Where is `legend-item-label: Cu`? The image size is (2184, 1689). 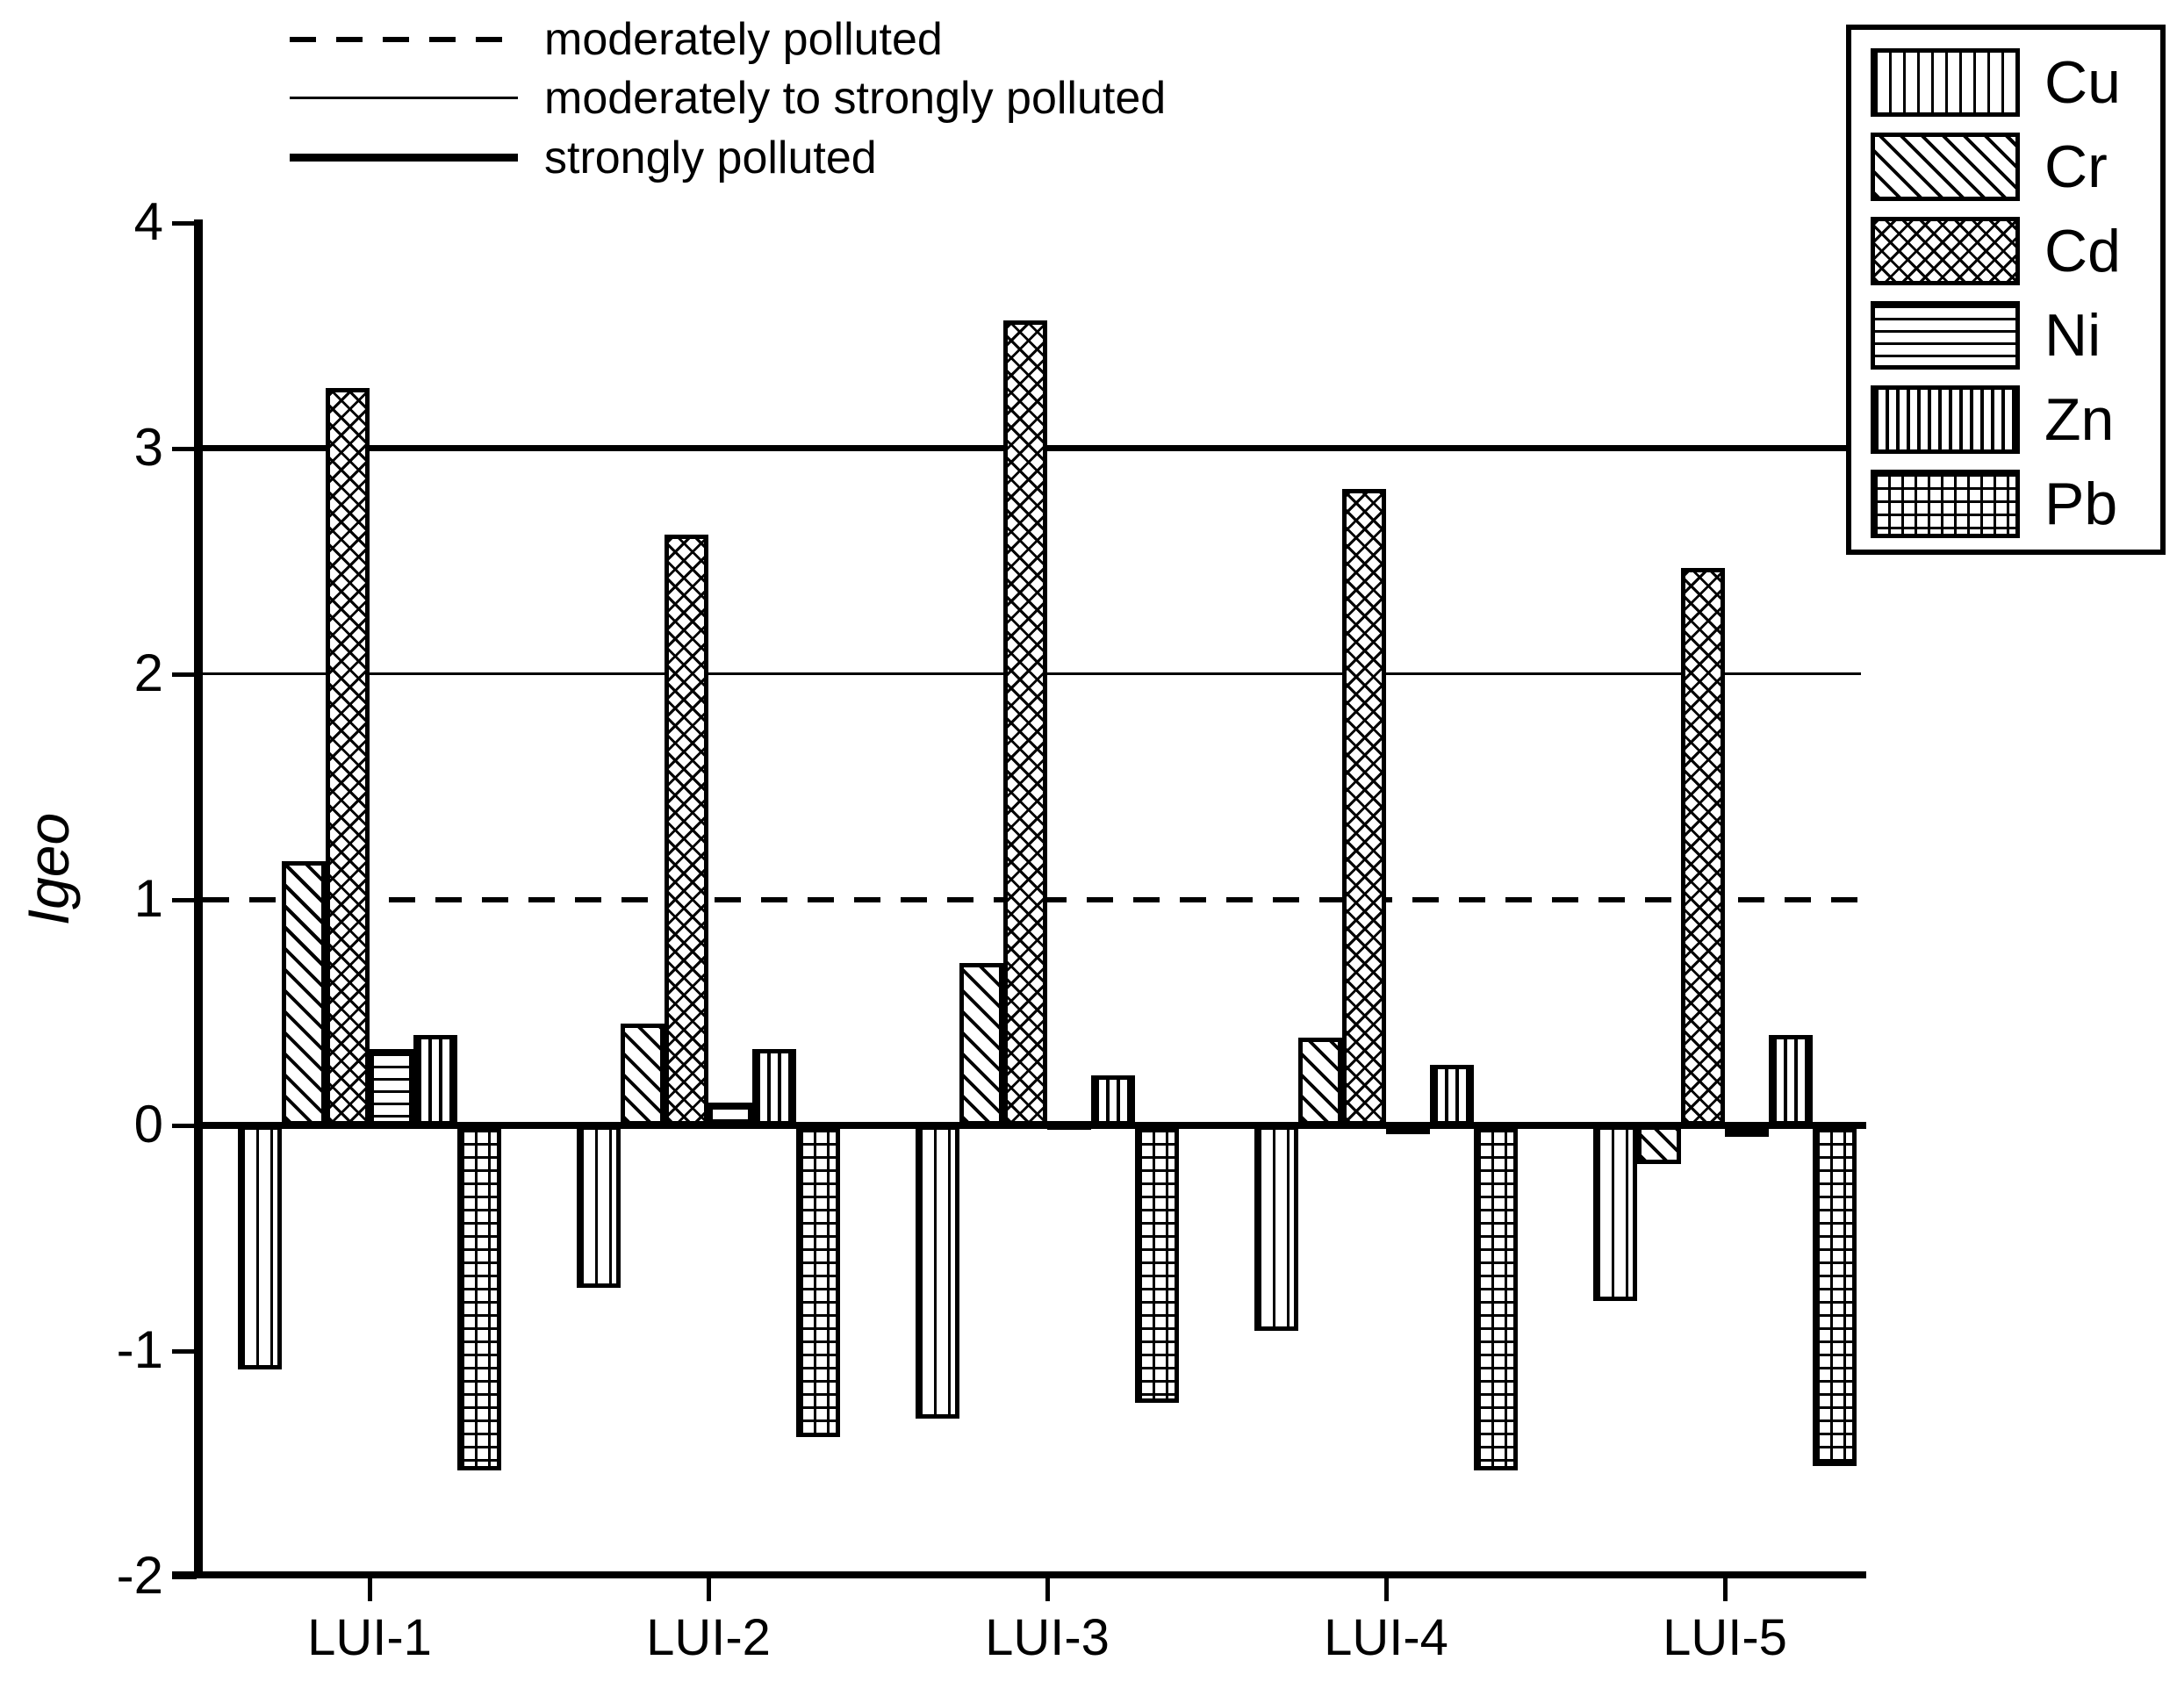 legend-item-label: Cu is located at coordinates (2082, 82).